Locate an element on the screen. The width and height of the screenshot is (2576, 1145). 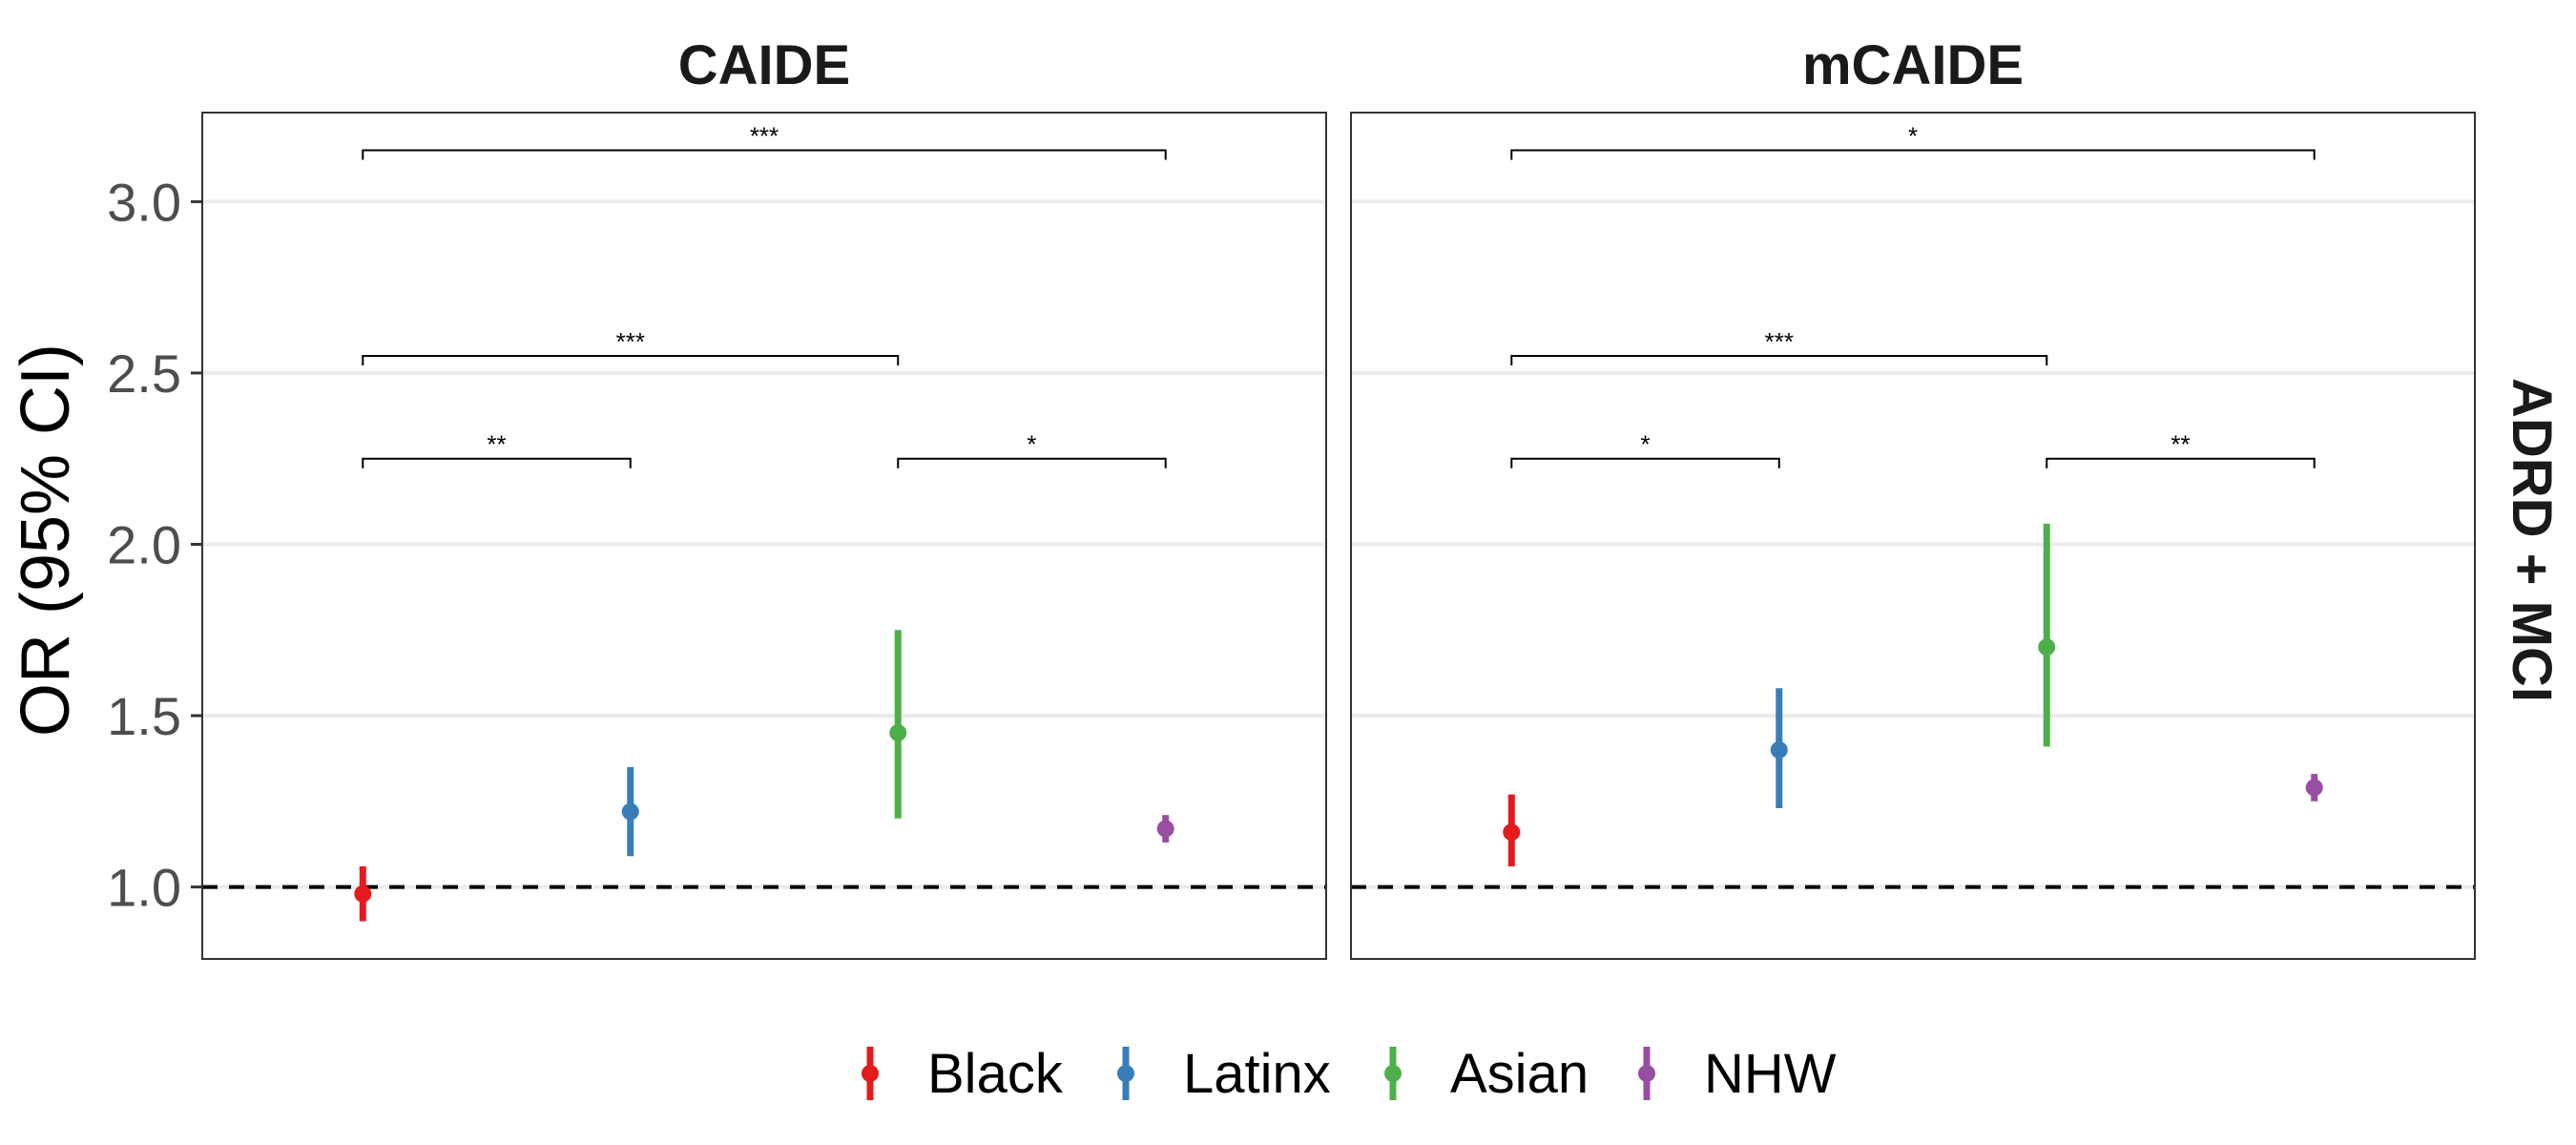
y-tick-label: 1.0 is located at coordinates (144, 888).